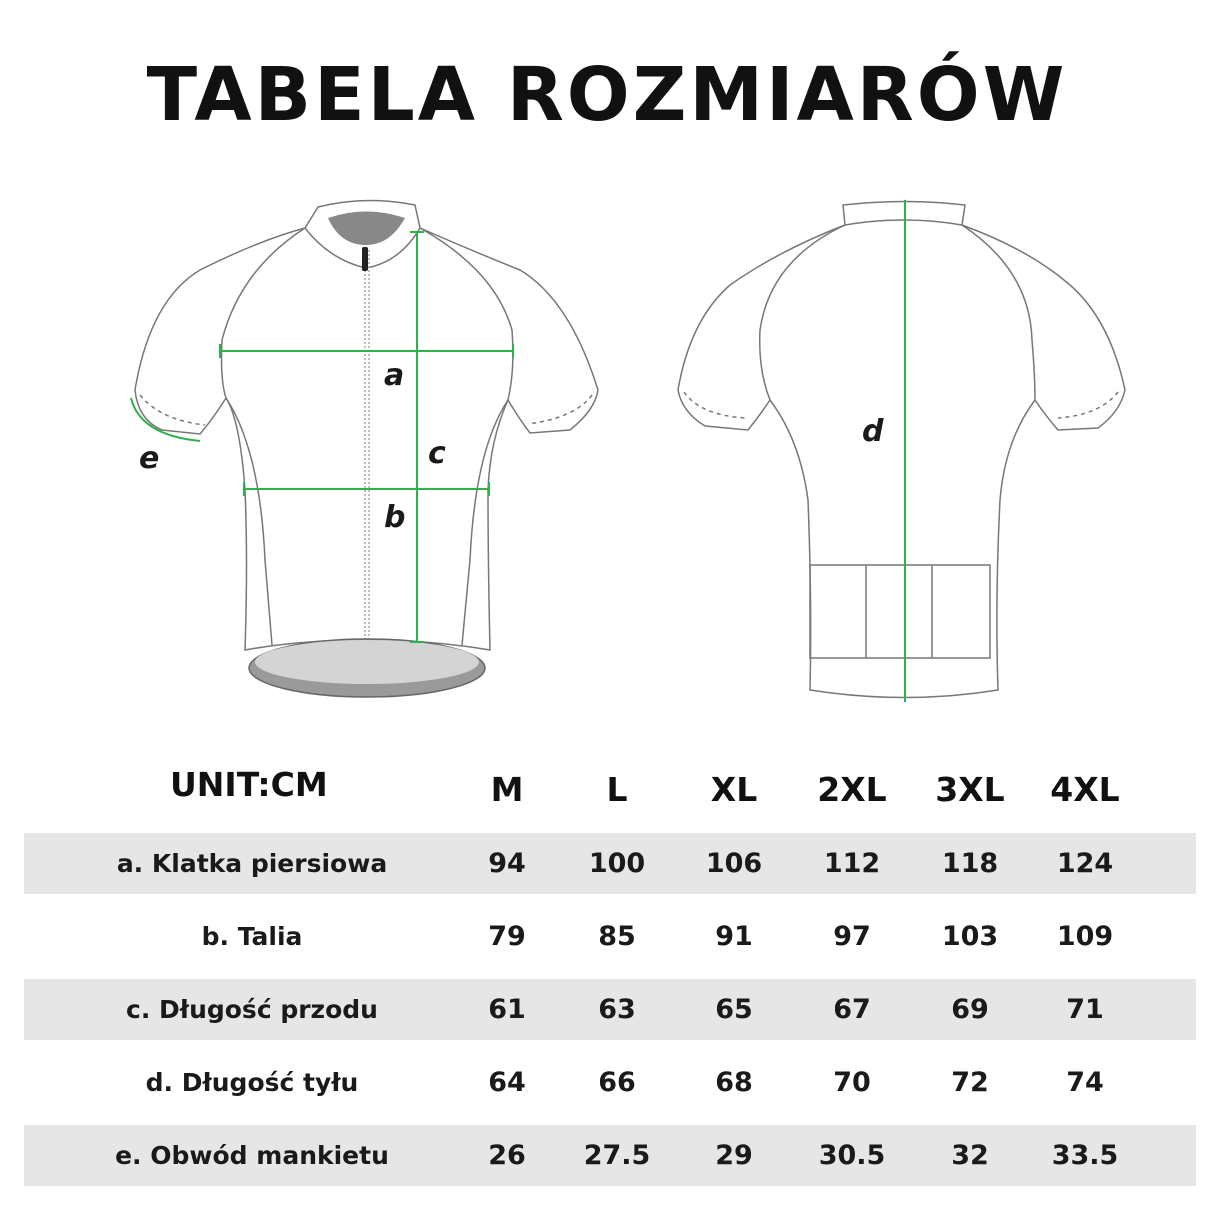 This screenshot has width=1214, height=1214. I want to click on table-row: a. Klatka piersiowa 94 100 106 112 118 124, so click(610, 863).